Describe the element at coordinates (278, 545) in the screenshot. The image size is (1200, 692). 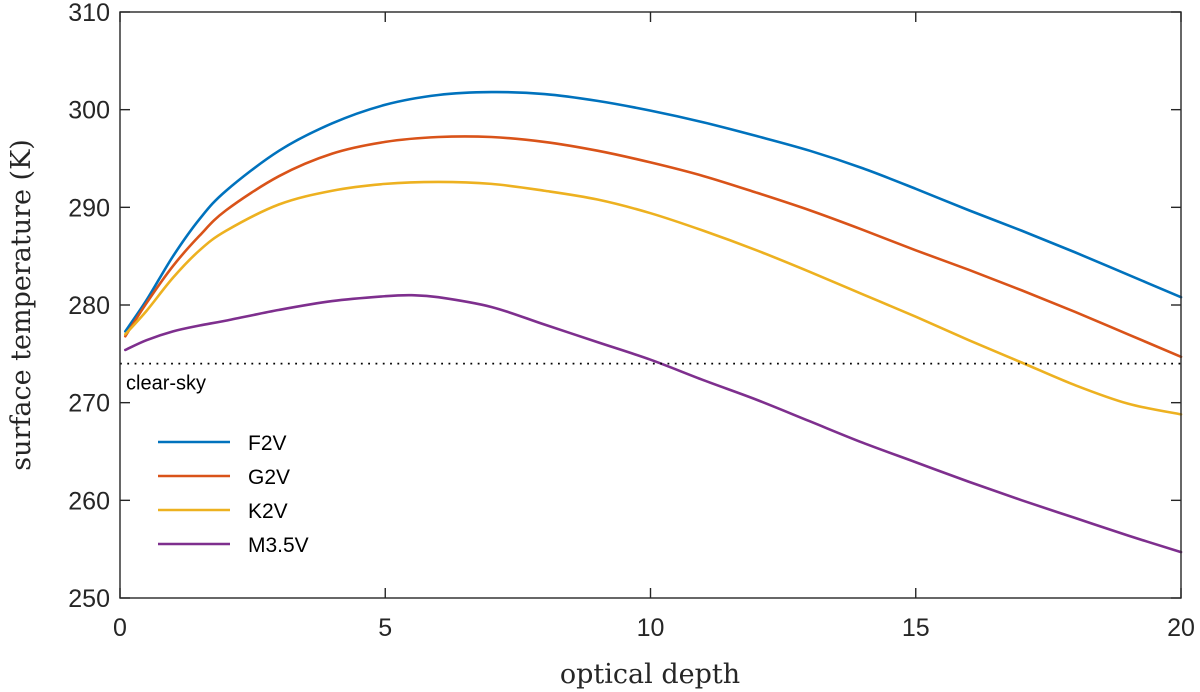
I see `legend-label: M3.5V` at that location.